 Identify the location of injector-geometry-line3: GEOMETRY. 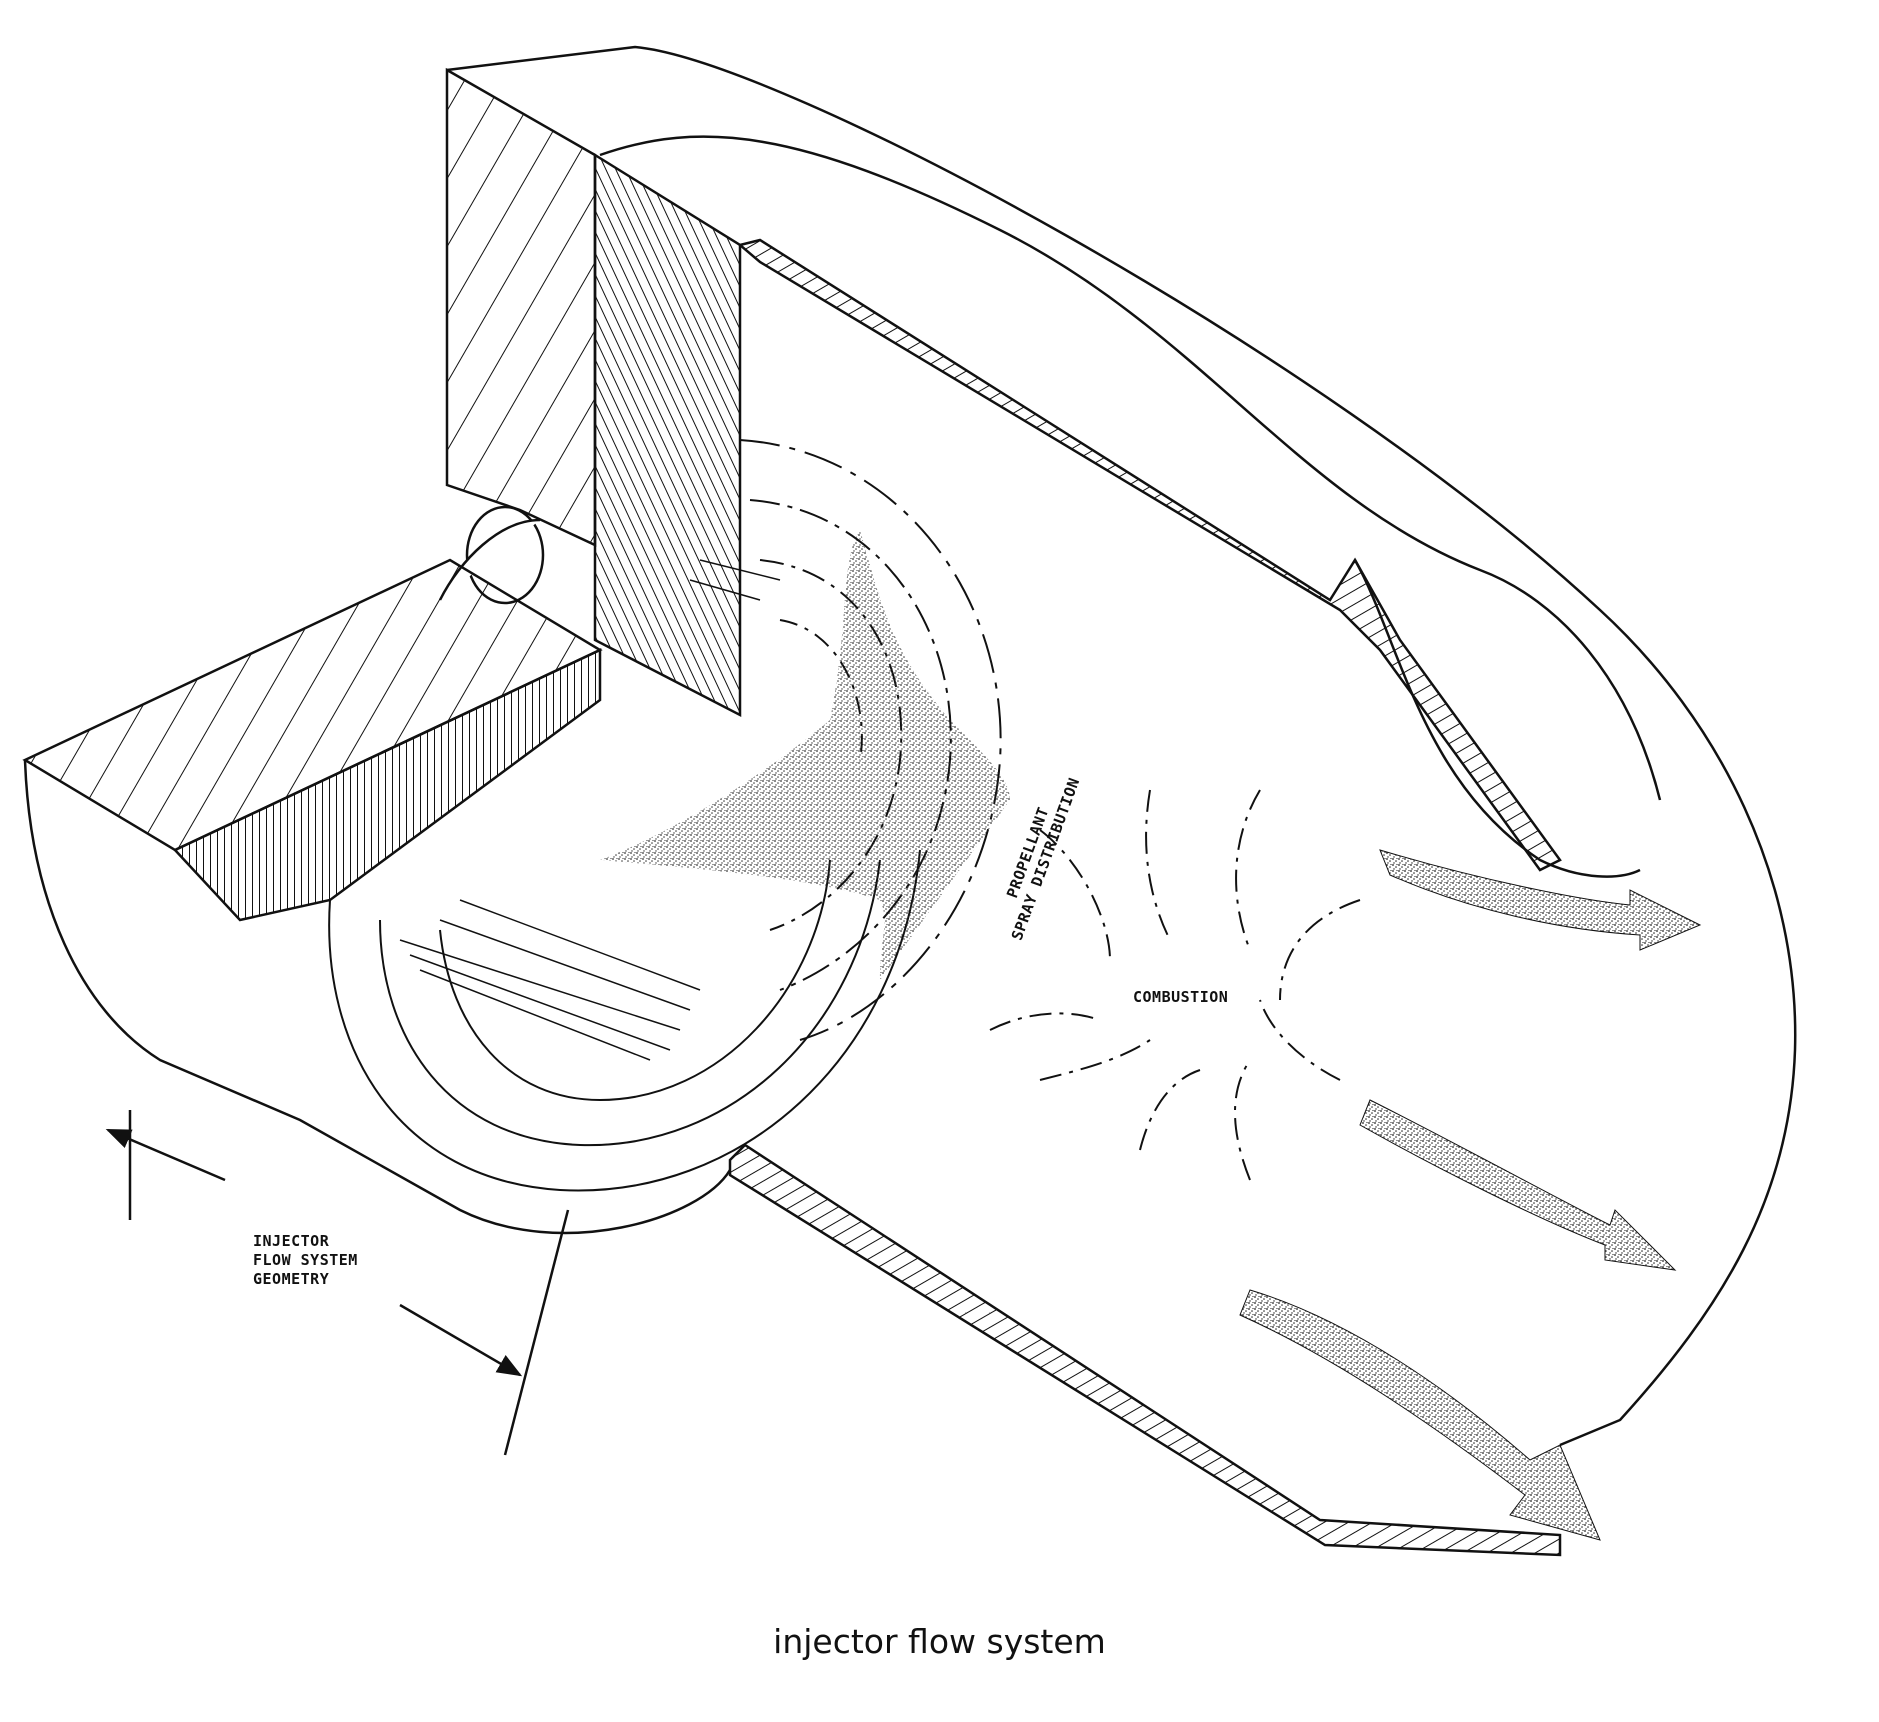
(291, 1279).